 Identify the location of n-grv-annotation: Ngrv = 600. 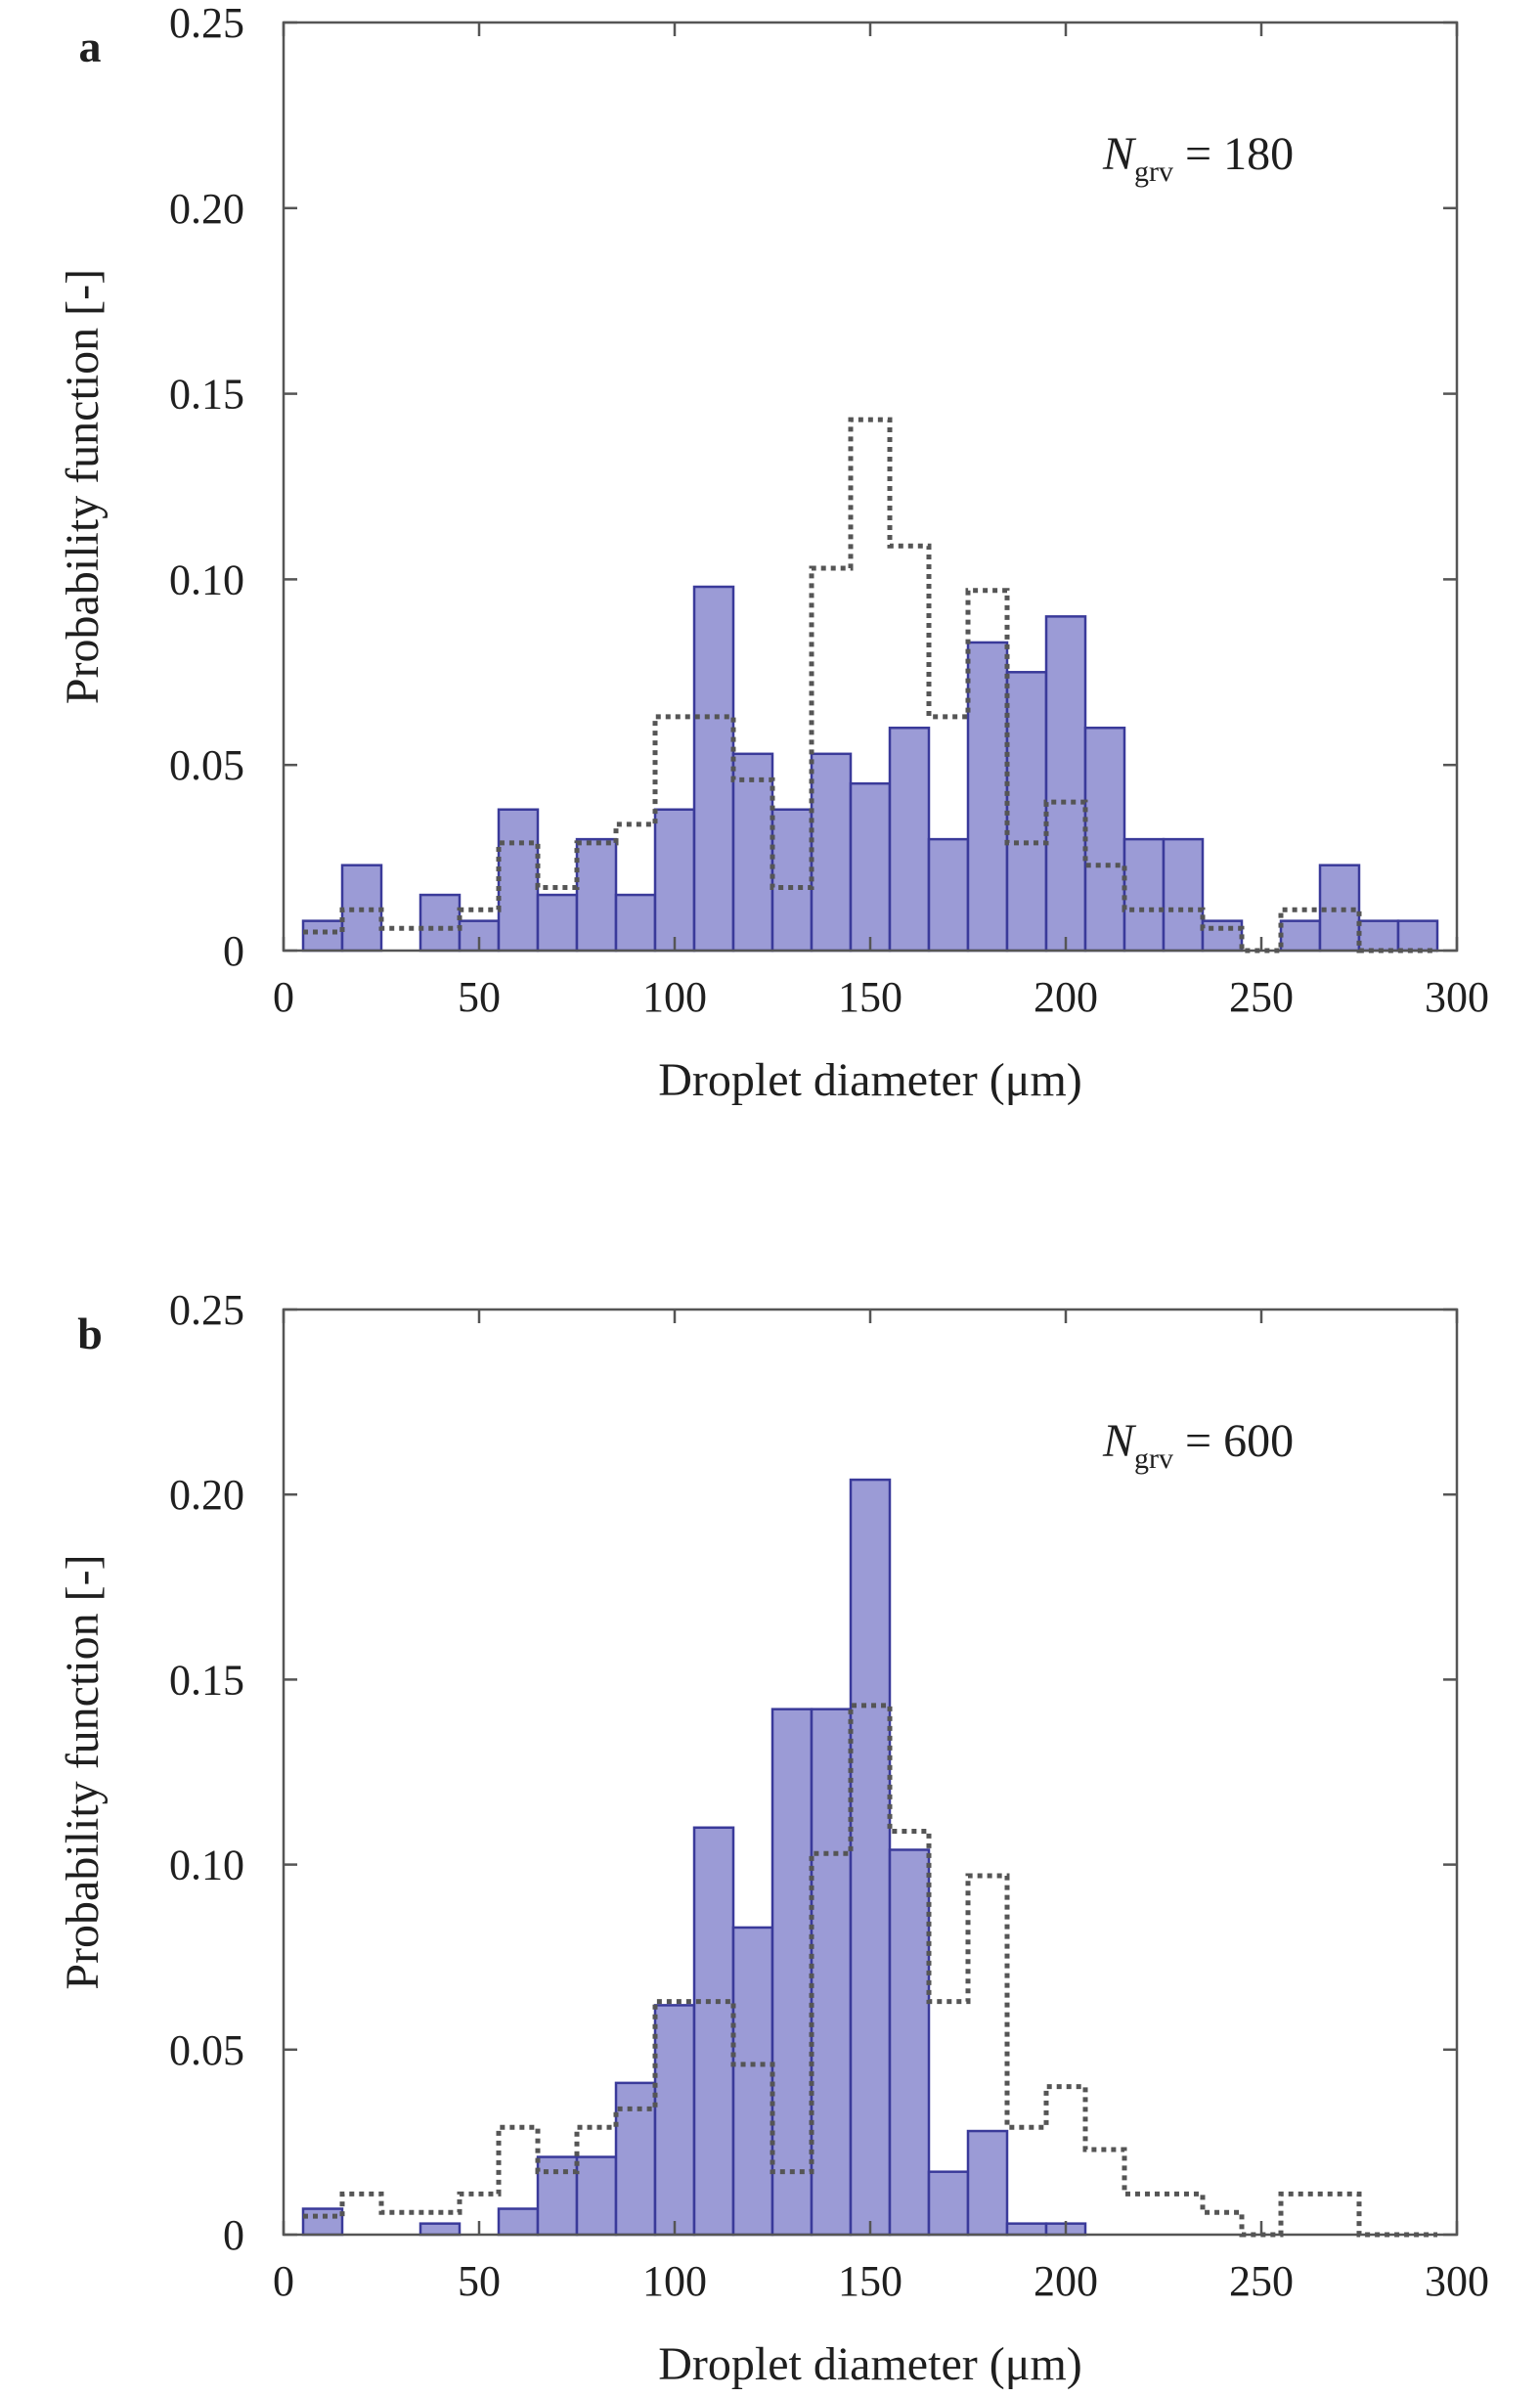
(1198, 1445).